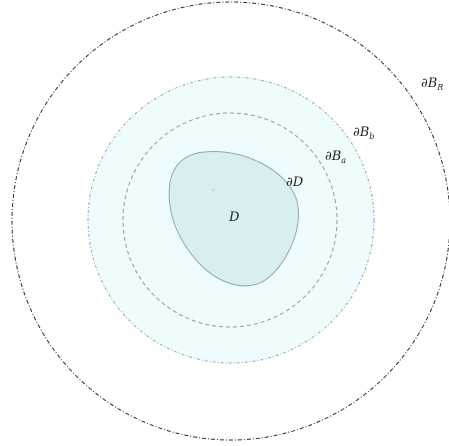 The height and width of the screenshot is (446, 449). What do you see at coordinates (335, 157) in the screenshot?
I see `ball-a-label: ∂Ba` at bounding box center [335, 157].